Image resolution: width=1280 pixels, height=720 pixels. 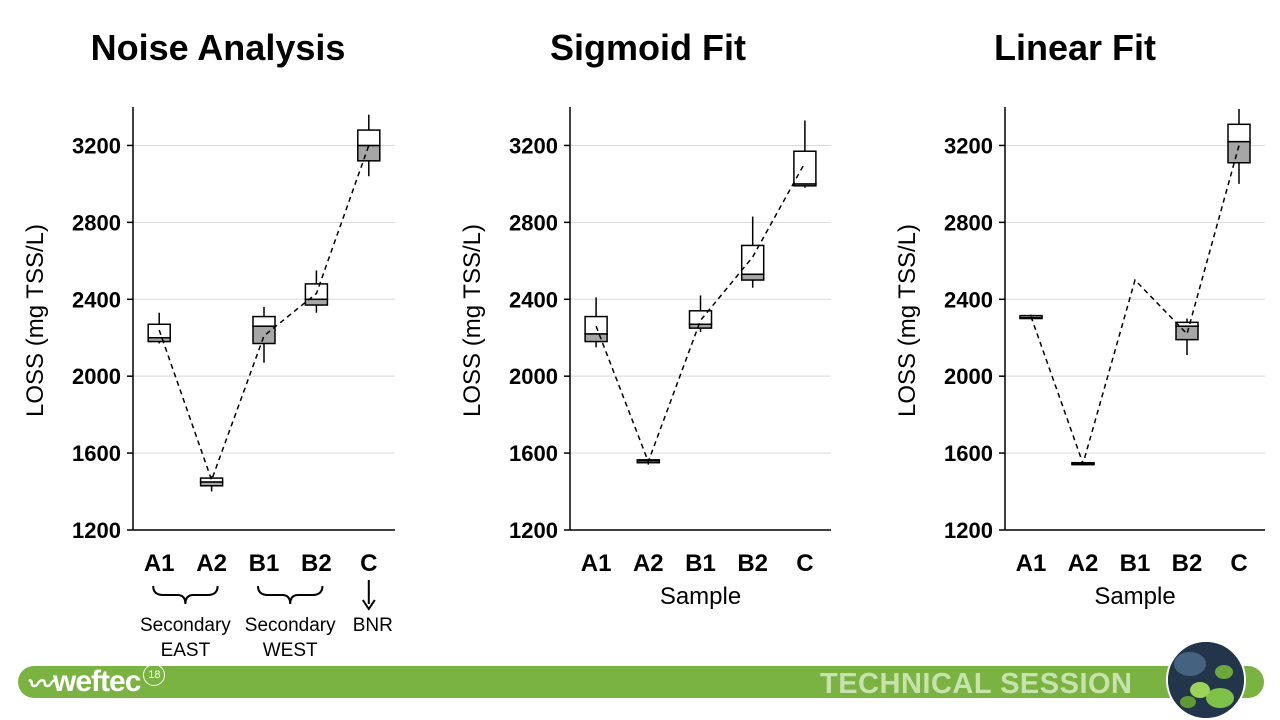 I want to click on group-label: Secondary EAST, so click(x=185, y=623).